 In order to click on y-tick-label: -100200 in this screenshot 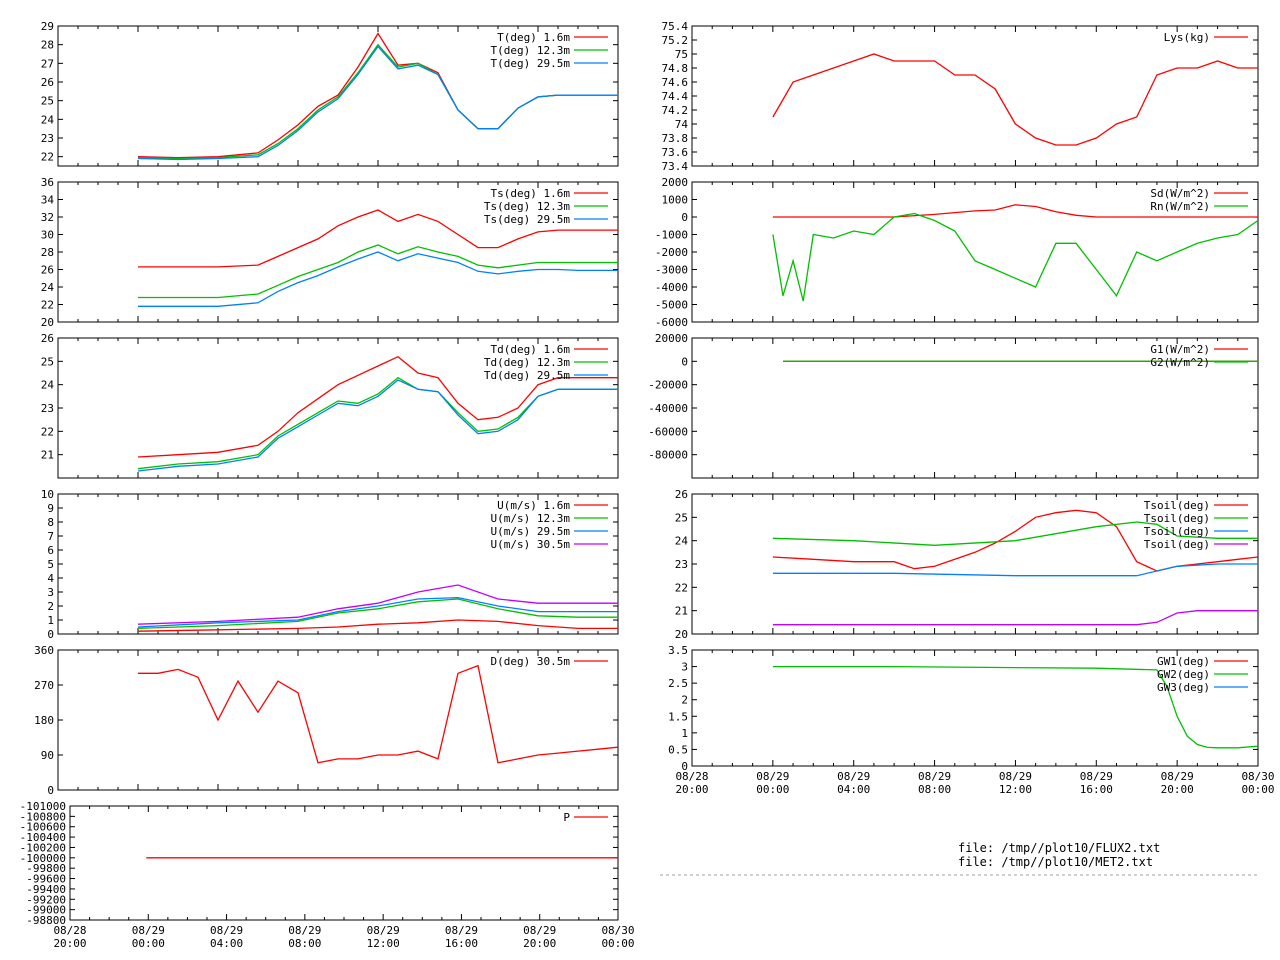, I will do `click(43, 847)`.